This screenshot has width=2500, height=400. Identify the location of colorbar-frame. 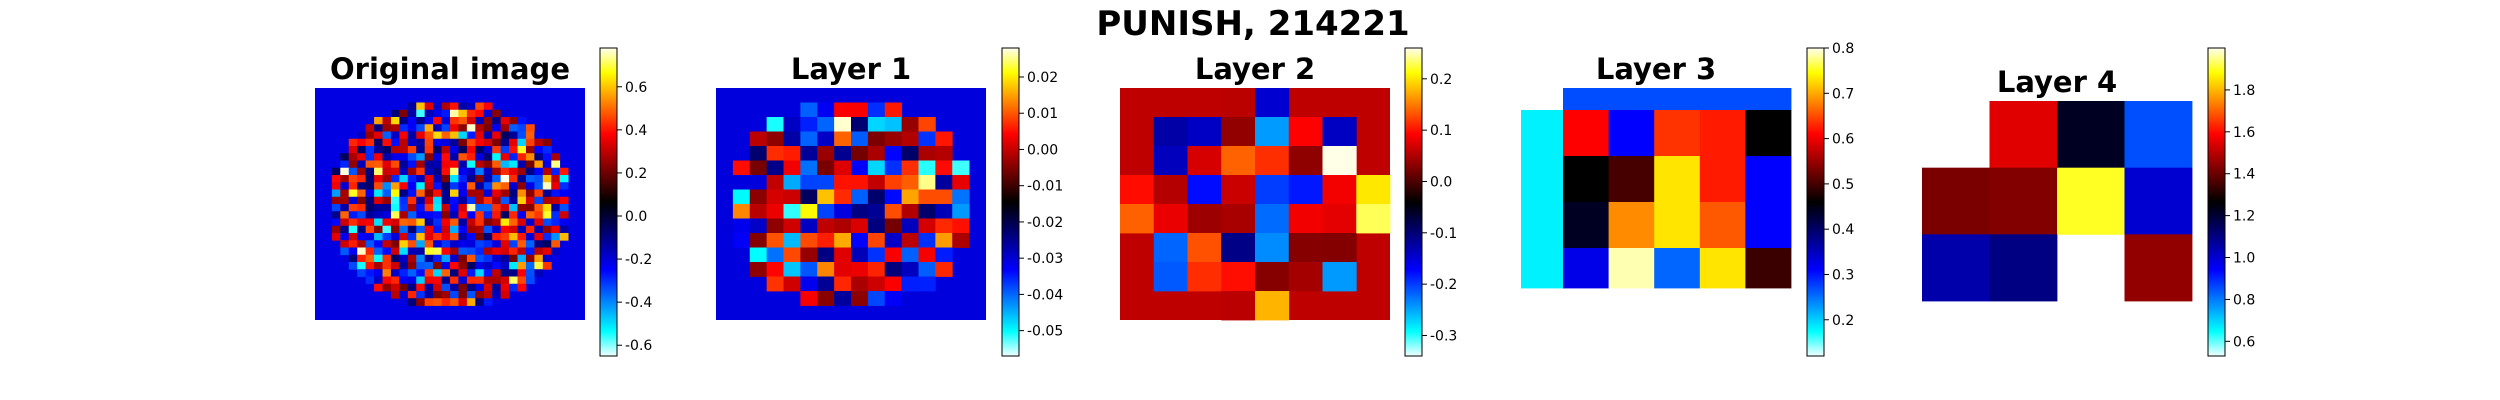
(1815, 202).